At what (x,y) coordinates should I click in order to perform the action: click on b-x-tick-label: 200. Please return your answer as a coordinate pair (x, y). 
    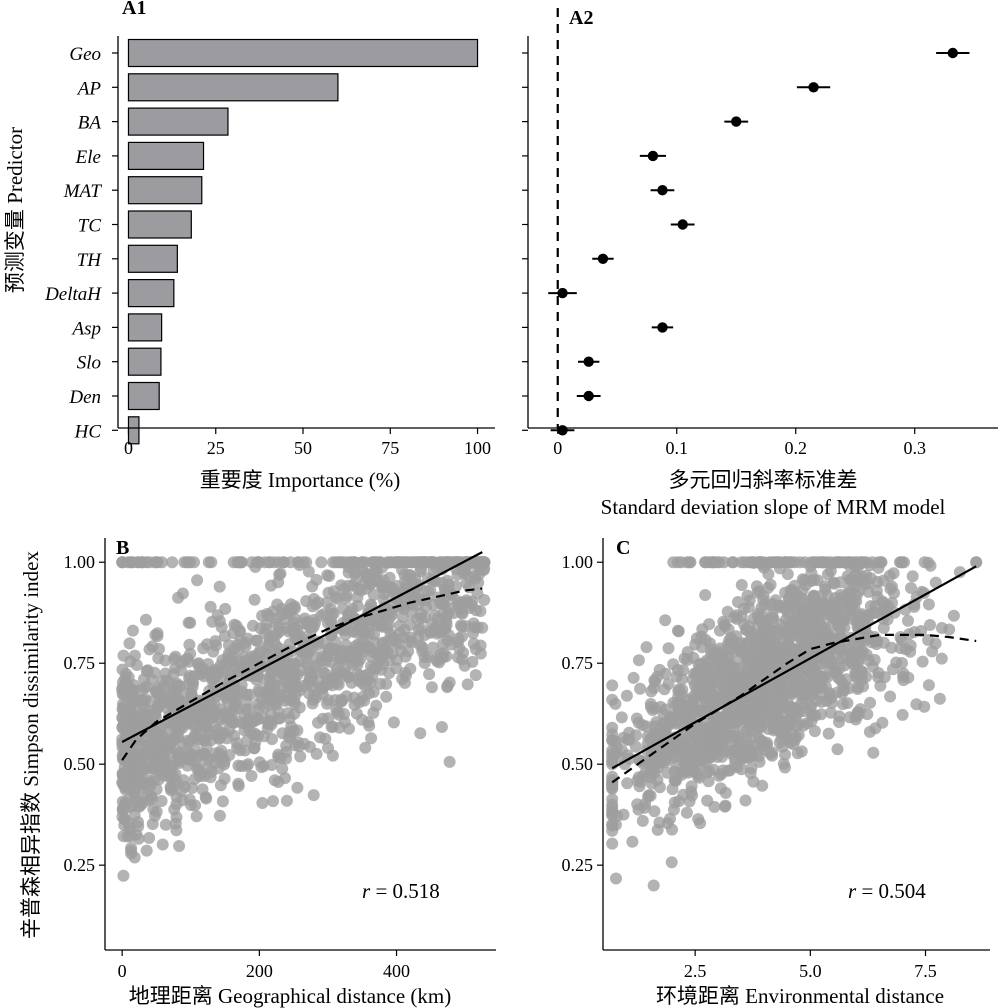
    Looking at the image, I should click on (259, 971).